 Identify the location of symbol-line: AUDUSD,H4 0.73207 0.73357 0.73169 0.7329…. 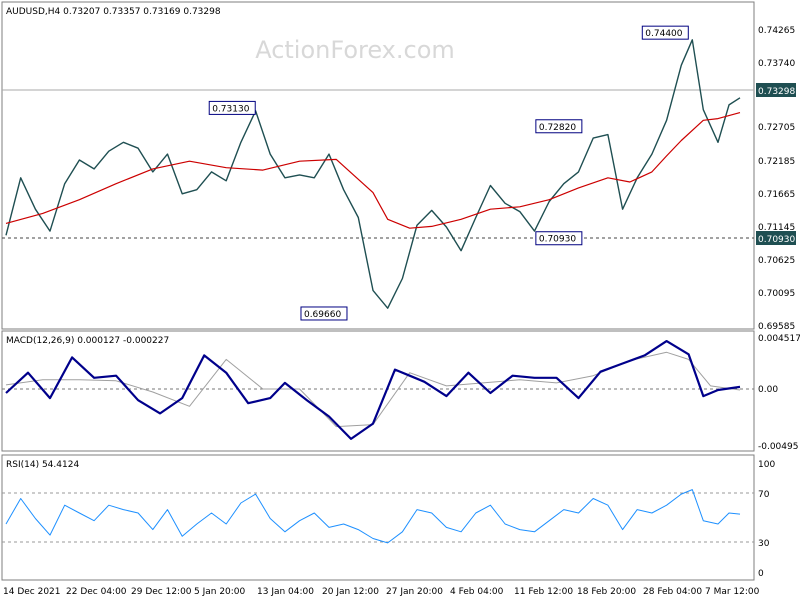
(113, 12).